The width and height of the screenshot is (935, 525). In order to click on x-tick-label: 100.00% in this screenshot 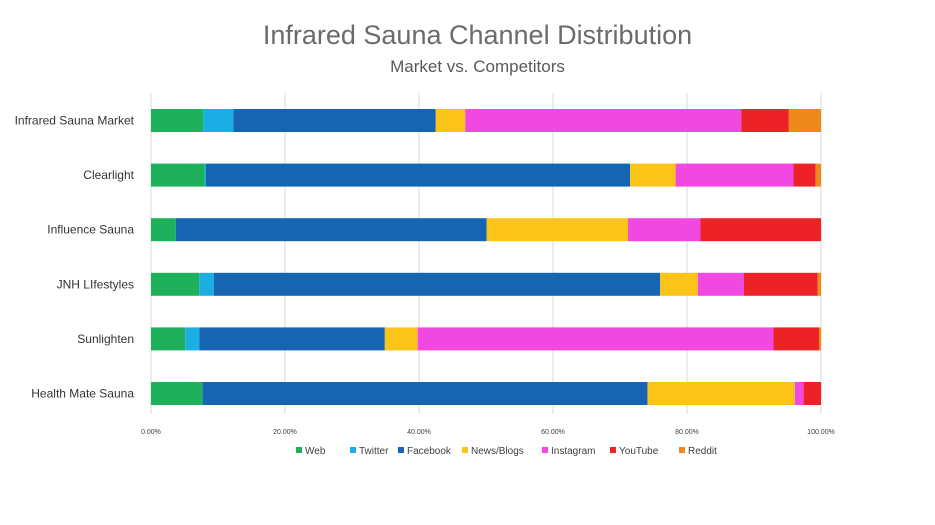, I will do `click(821, 432)`.